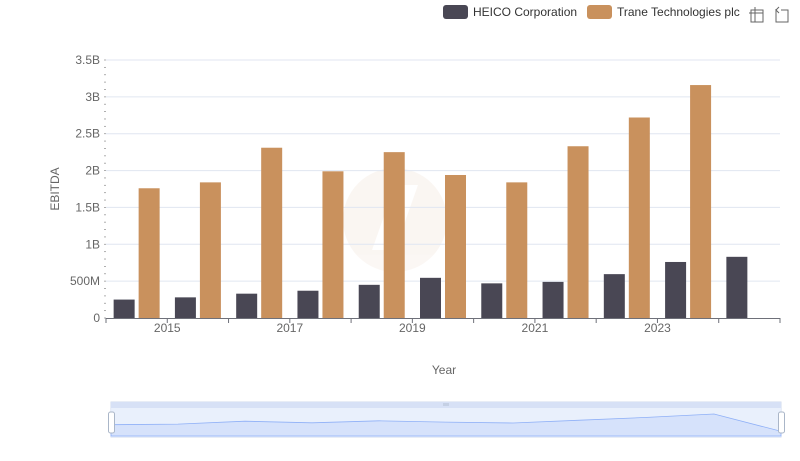  What do you see at coordinates (678, 12) in the screenshot?
I see `legend-label-trane: Trane Technologies plc` at bounding box center [678, 12].